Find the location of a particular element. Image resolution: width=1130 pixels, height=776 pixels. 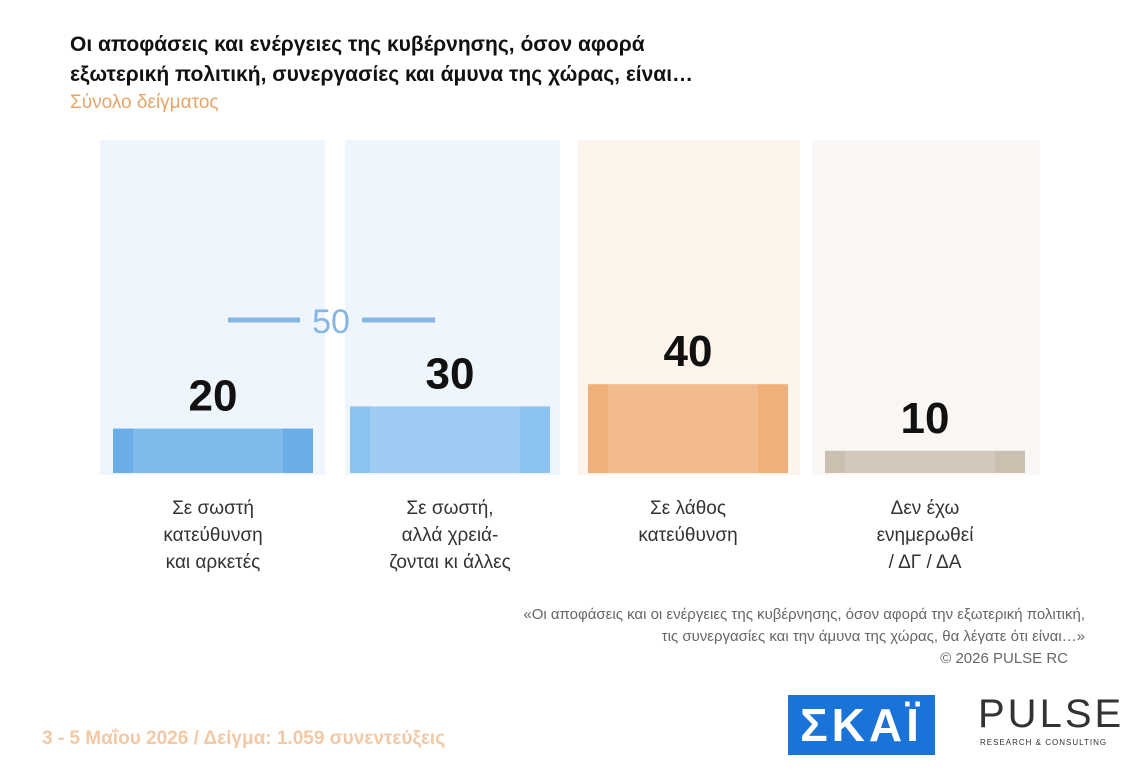

annotation: 50 is located at coordinates (331, 322).